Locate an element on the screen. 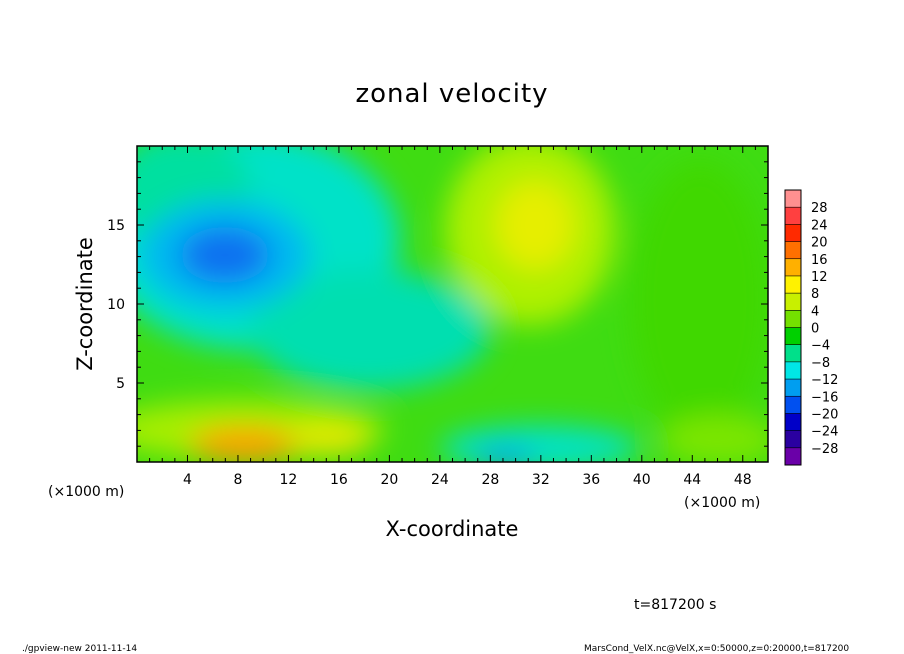 This screenshot has width=904, height=654. x-tick-label: 12 is located at coordinates (289, 480).